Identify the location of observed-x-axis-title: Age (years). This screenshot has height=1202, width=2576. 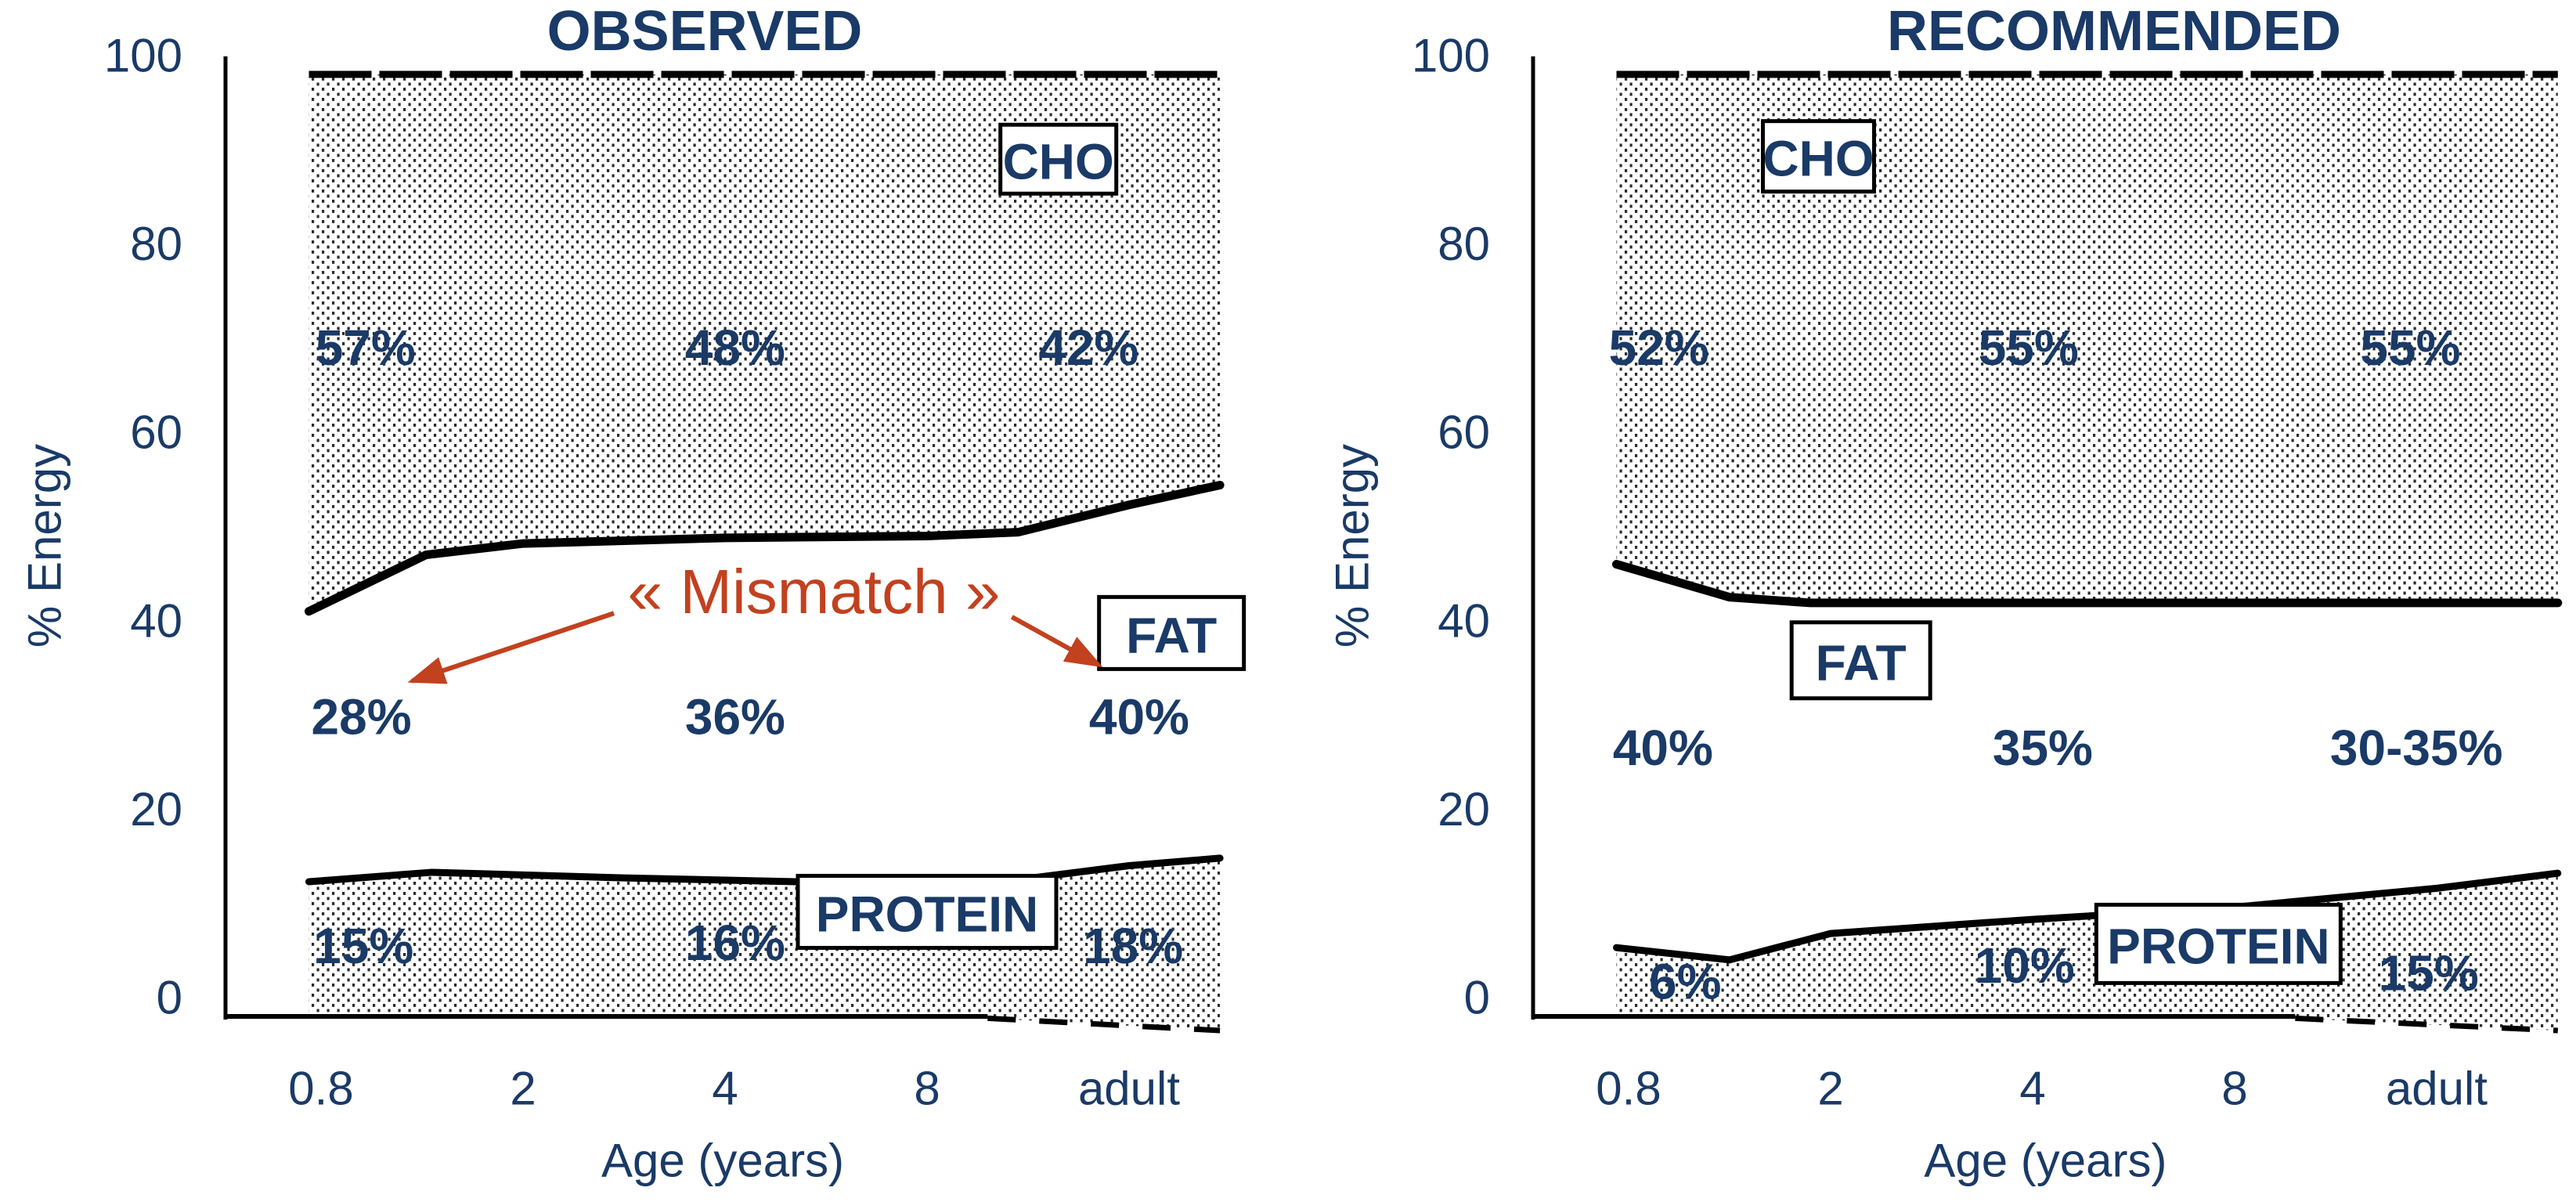
(722, 1161).